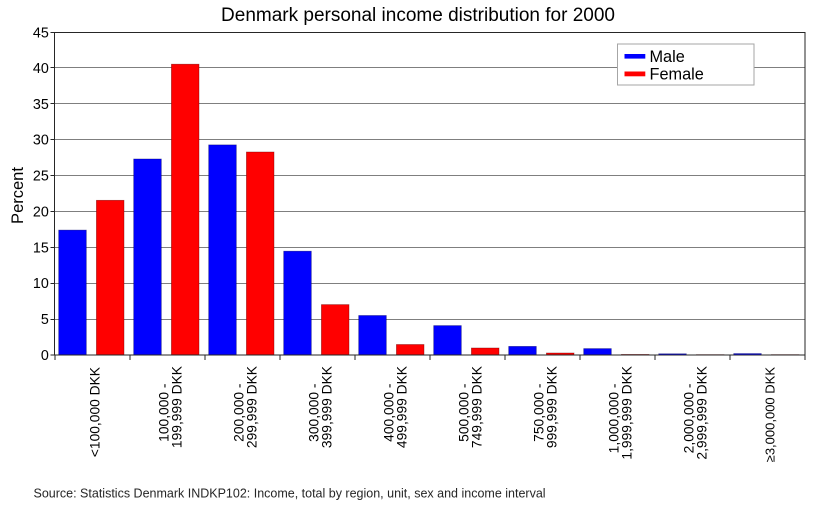 The height and width of the screenshot is (517, 819). Describe the element at coordinates (401, 406) in the screenshot. I see `svg-text: 499,999 DKK` at that location.